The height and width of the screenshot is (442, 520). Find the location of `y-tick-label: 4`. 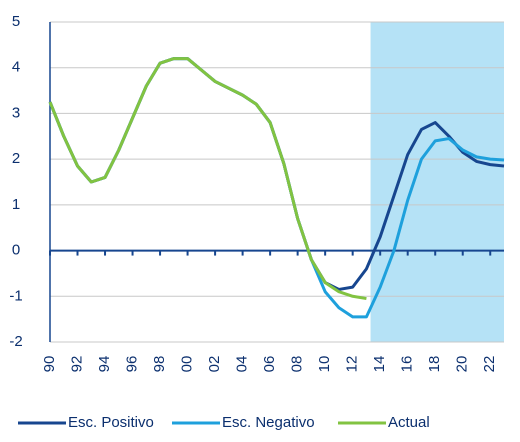

y-tick-label: 4 is located at coordinates (16, 67).